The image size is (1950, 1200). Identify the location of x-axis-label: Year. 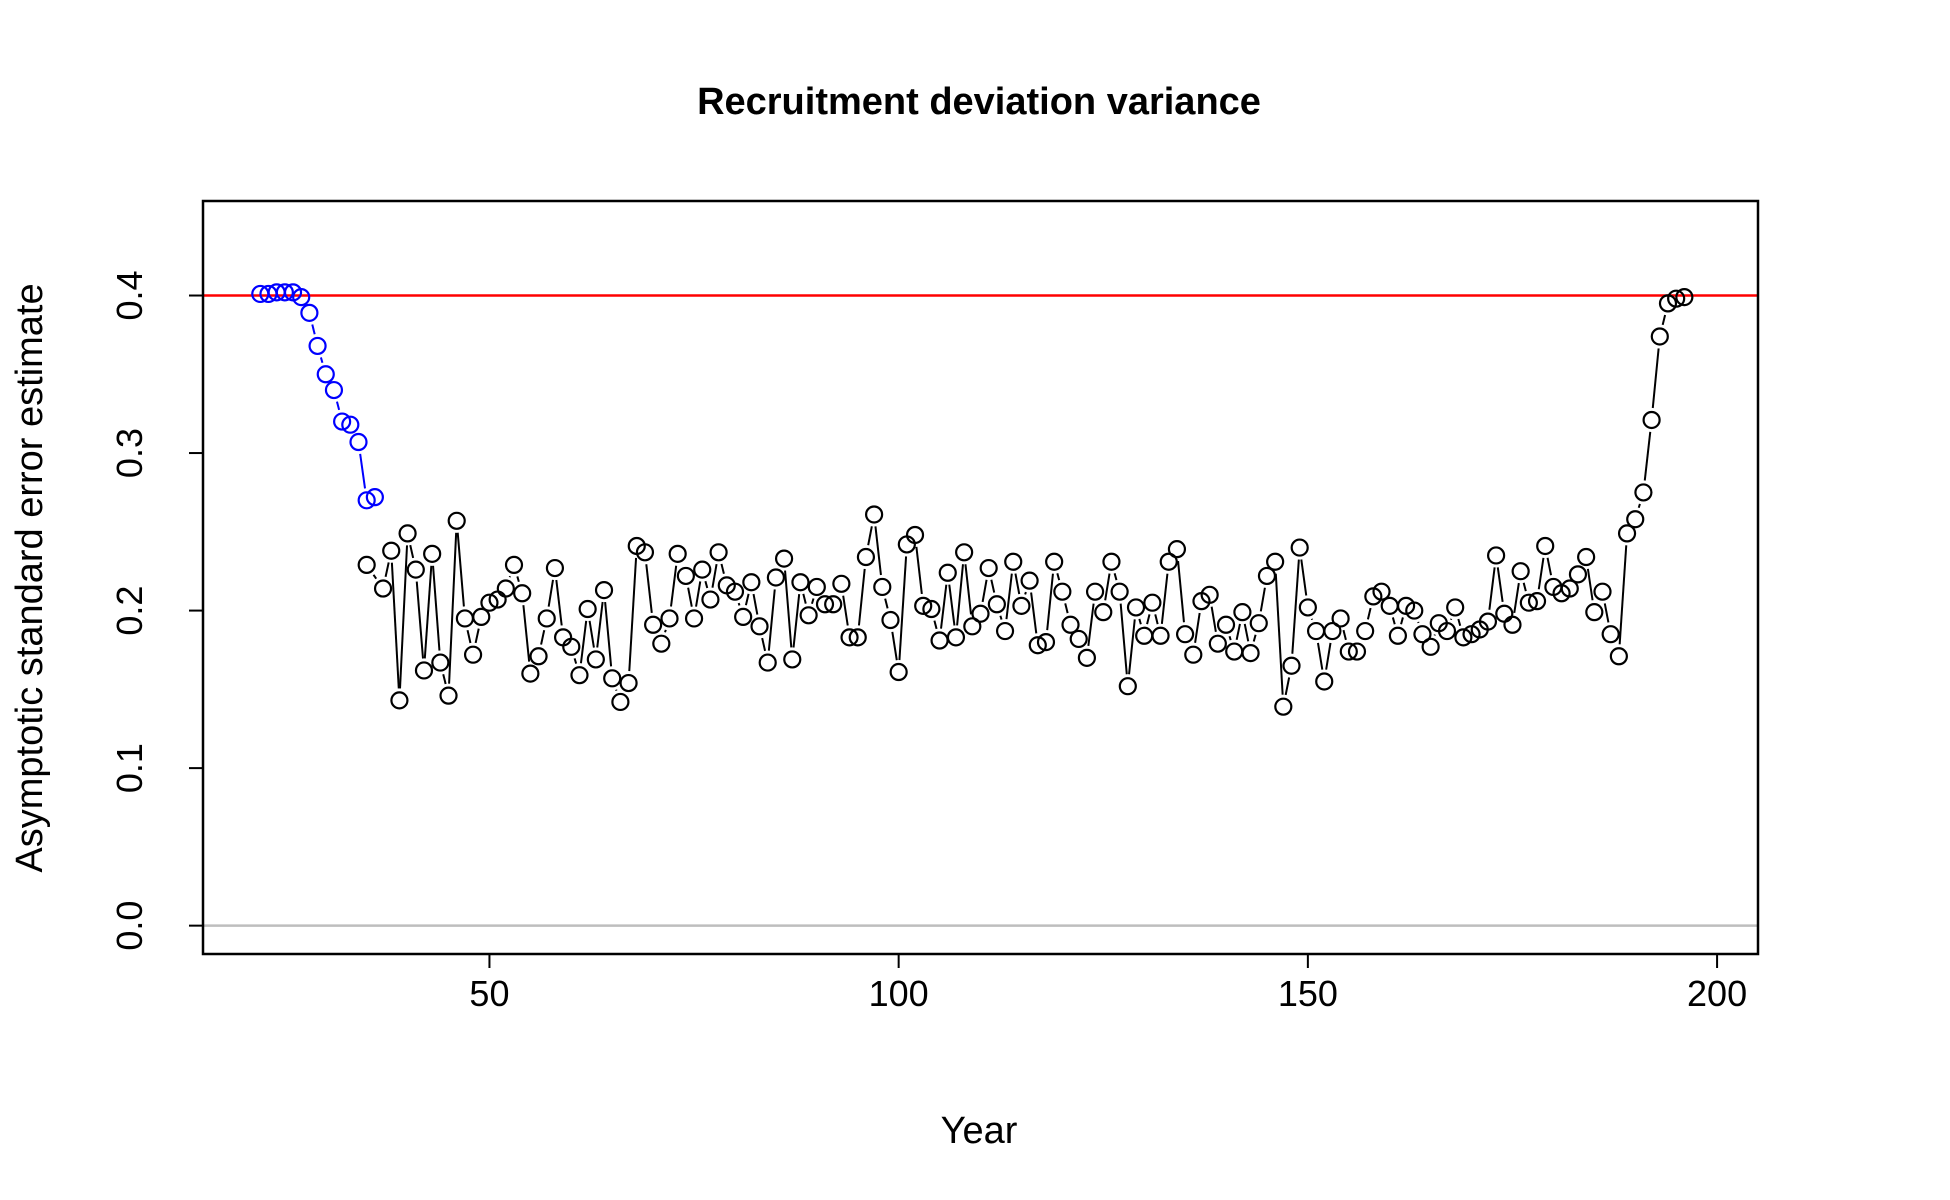
(979, 1131).